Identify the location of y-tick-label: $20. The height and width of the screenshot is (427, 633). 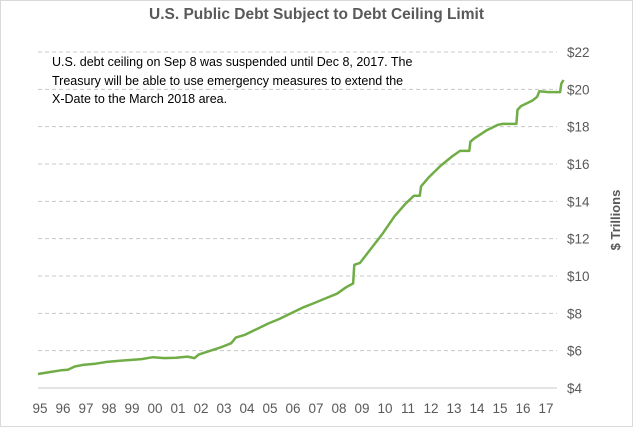
(578, 89).